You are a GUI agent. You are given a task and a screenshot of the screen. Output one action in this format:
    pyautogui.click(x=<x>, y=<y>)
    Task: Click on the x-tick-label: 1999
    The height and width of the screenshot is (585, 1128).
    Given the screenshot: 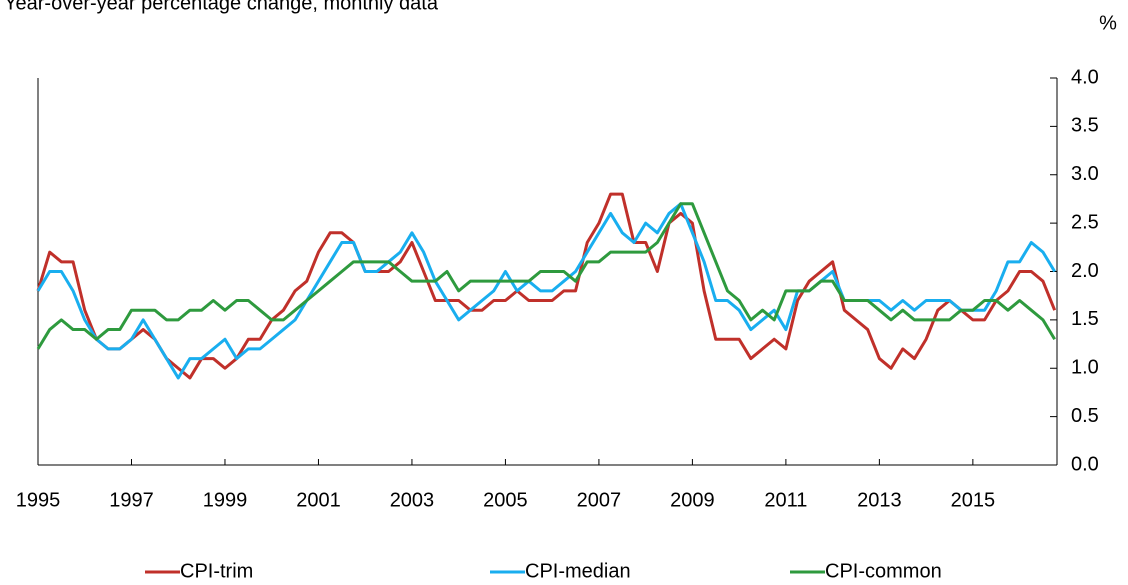 What is the action you would take?
    pyautogui.click(x=225, y=500)
    